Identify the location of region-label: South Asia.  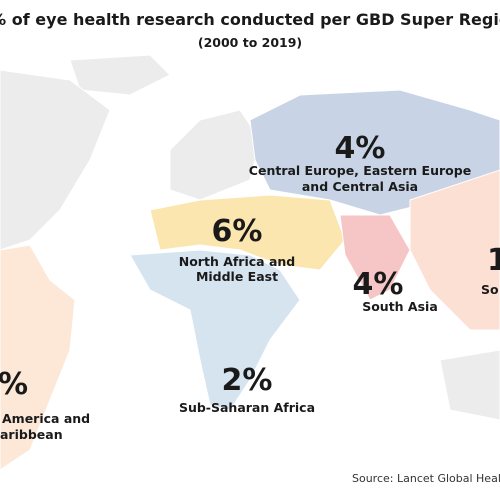
(400, 306).